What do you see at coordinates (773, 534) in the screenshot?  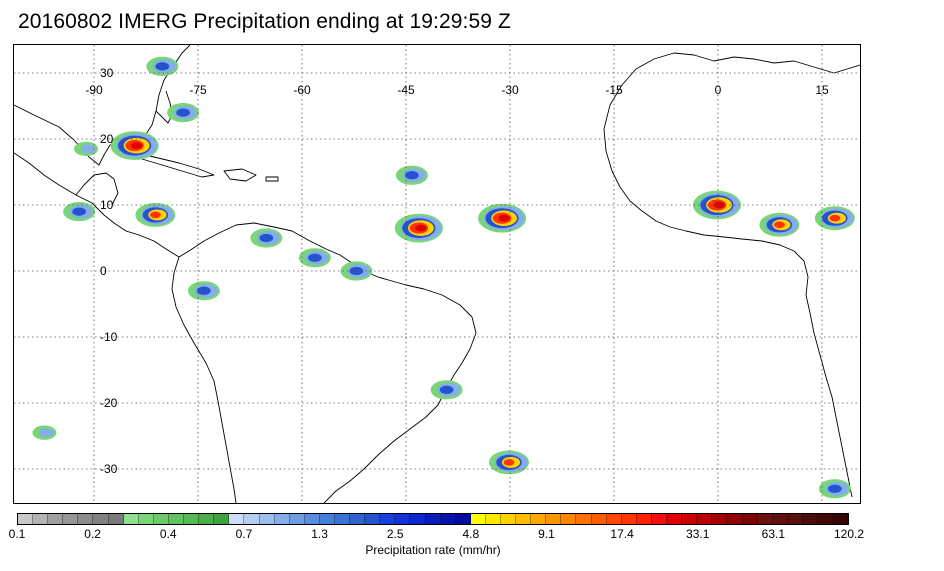 I see `colorbar-tick-label: 63.1` at bounding box center [773, 534].